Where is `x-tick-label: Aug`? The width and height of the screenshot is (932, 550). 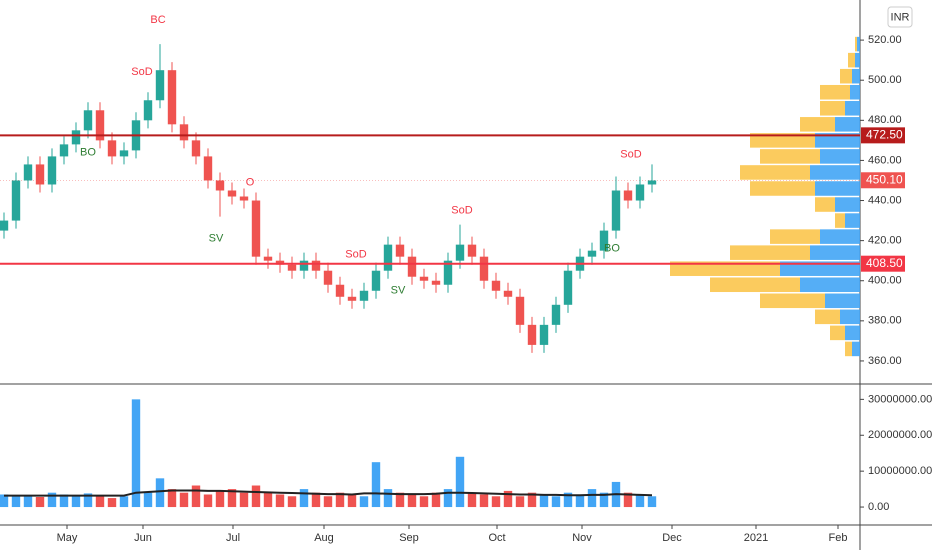
x-tick-label: Aug is located at coordinates (324, 538).